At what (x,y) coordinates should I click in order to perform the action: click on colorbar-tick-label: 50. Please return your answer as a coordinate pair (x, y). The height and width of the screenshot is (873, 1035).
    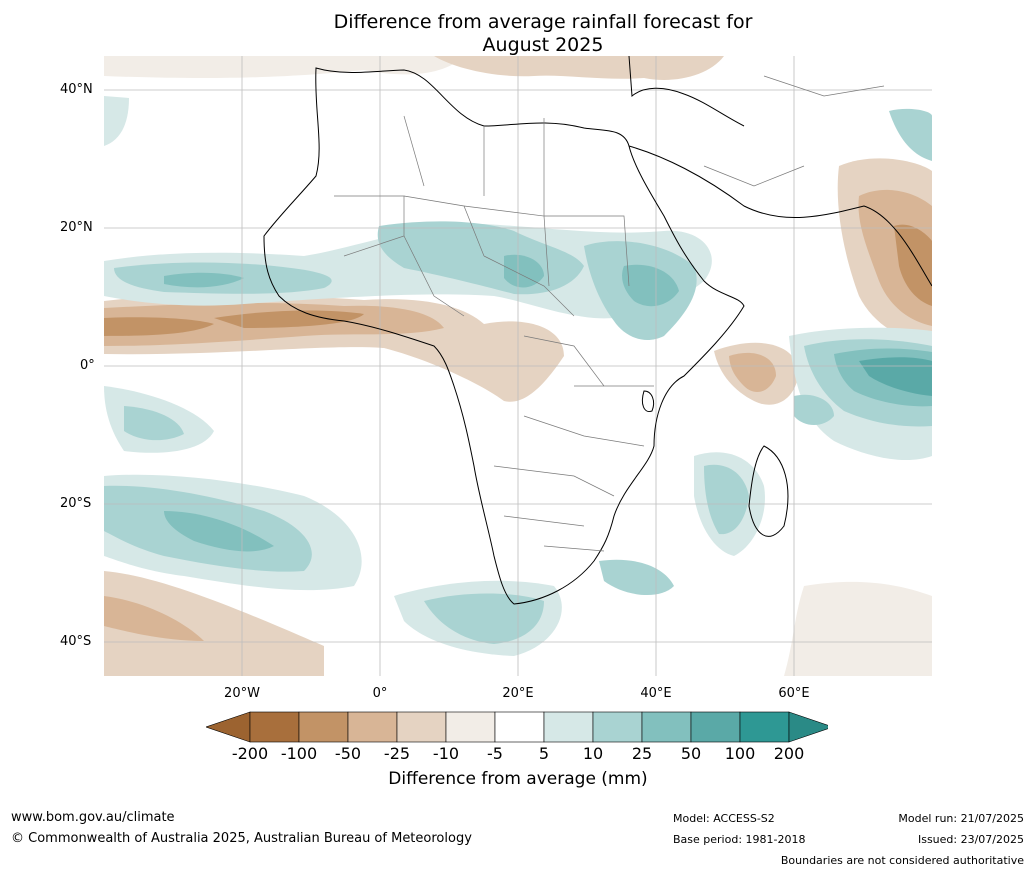
    Looking at the image, I should click on (691, 753).